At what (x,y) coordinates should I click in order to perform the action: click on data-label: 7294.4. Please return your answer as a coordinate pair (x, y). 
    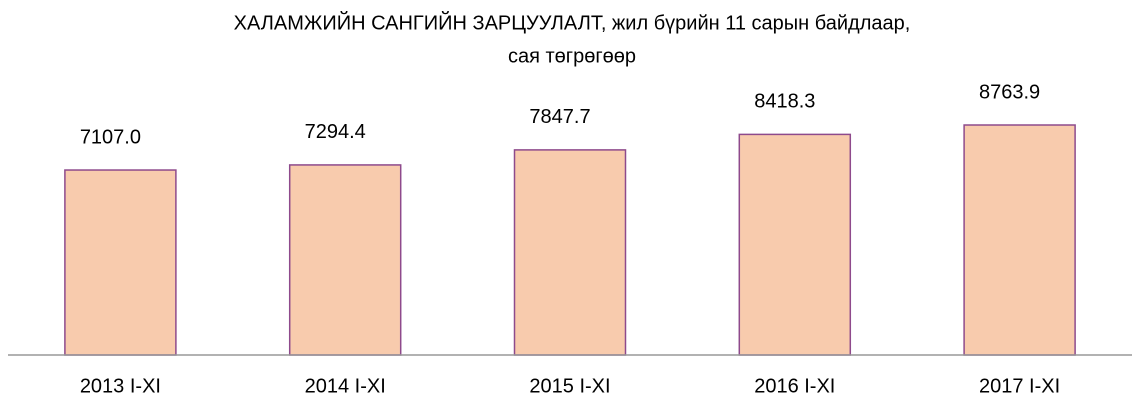
    Looking at the image, I should click on (335, 132).